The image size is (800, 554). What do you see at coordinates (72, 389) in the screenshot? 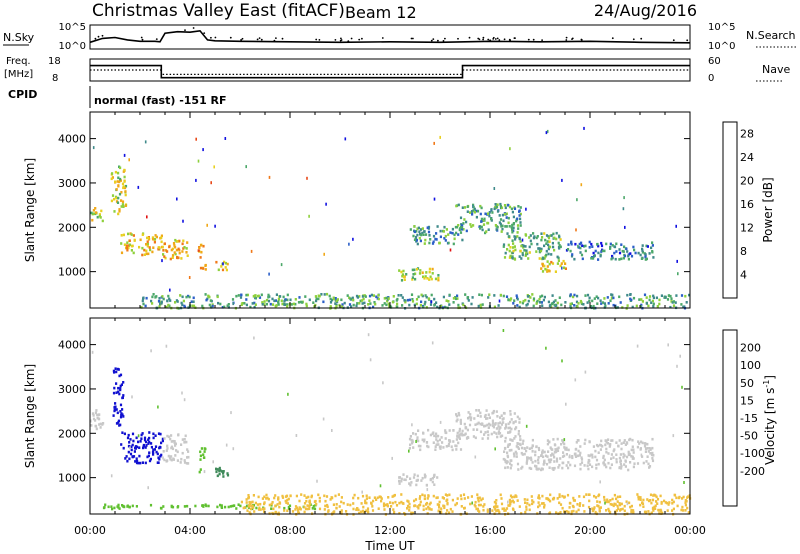
I see `y-tick-label: 3000` at bounding box center [72, 389].